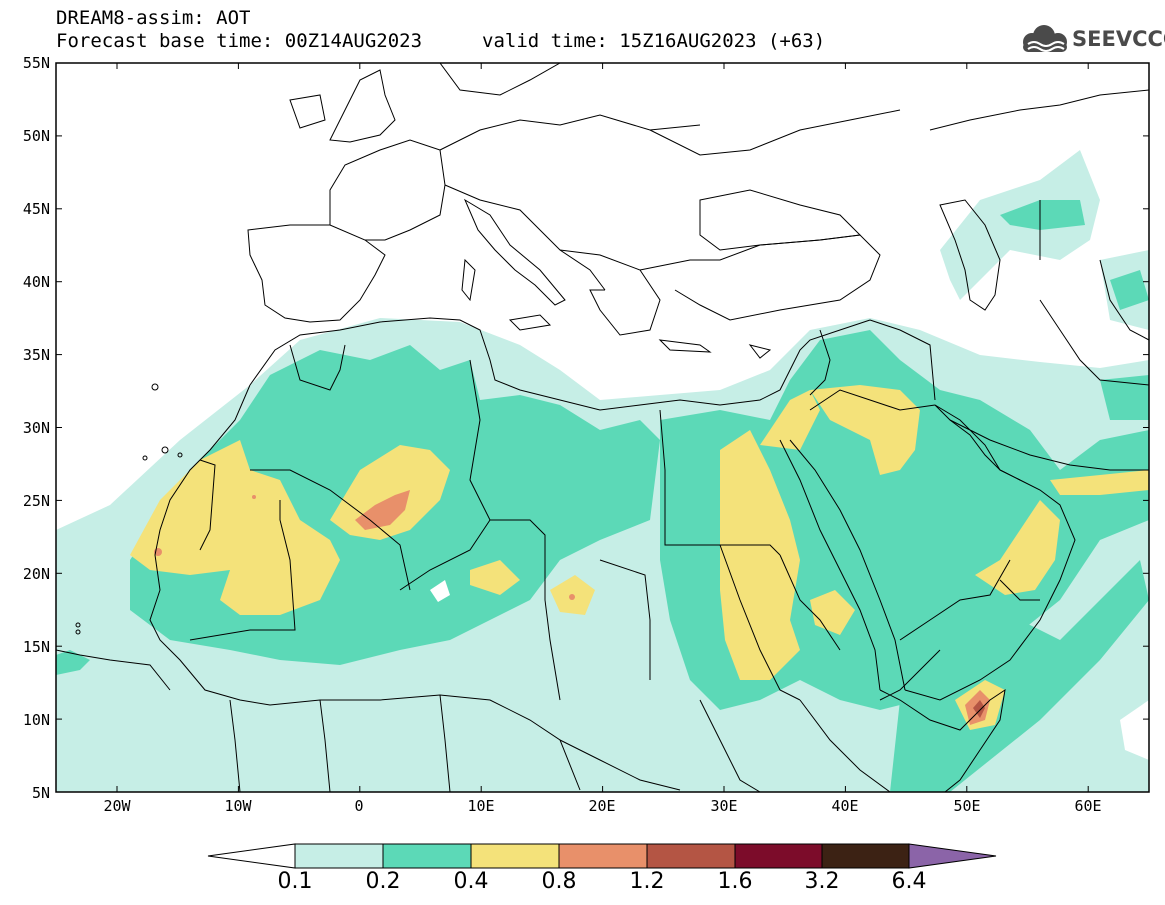  Describe the element at coordinates (602, 806) in the screenshot. I see `lon-label: 20E` at that location.